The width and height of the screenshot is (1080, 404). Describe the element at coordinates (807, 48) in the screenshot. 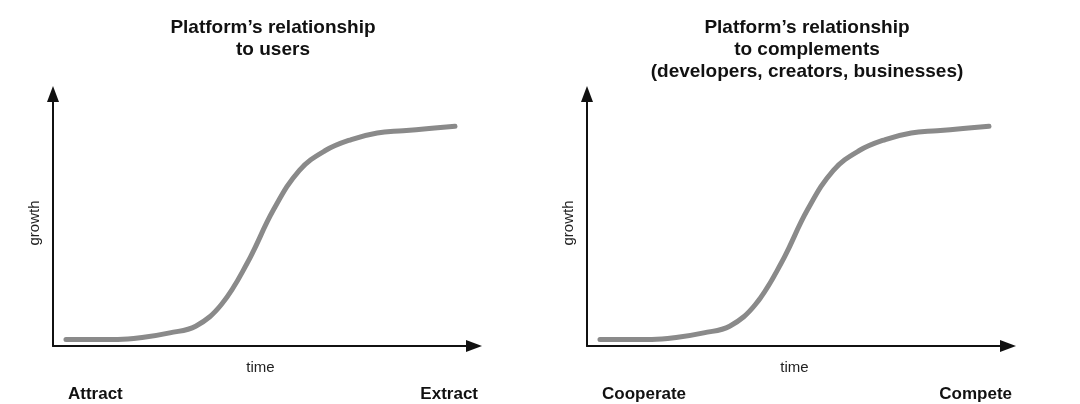

I see `chart-title: Platform’s relationship to complements (developers, creators, businesses)` at that location.